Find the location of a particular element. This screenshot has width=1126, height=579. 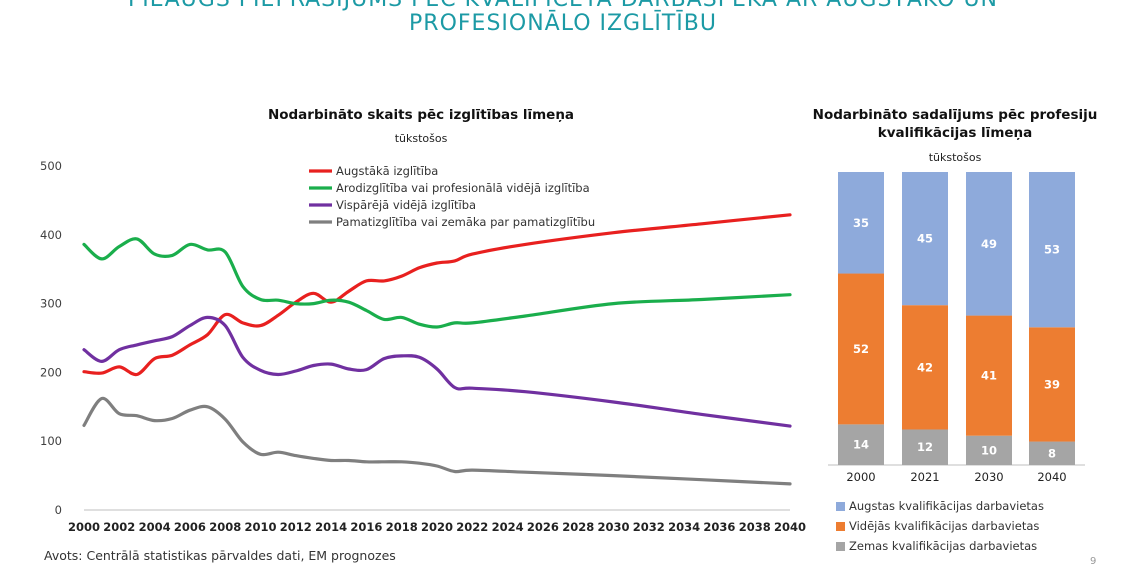

x-tick-label: 2000 is located at coordinates (84, 527).